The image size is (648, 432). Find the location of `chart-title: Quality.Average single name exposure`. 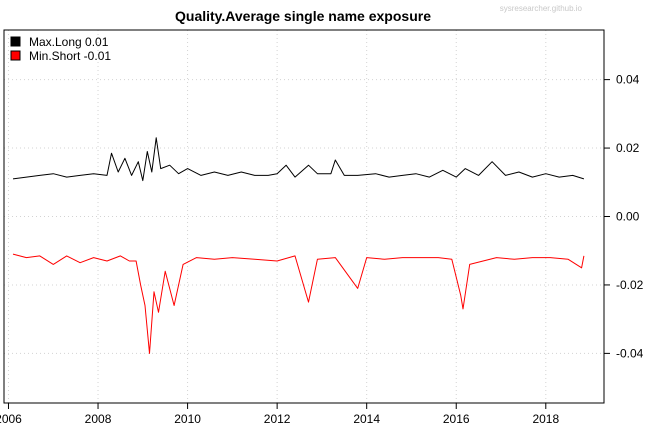

chart-title: Quality.Average single name exposure is located at coordinates (303, 16).